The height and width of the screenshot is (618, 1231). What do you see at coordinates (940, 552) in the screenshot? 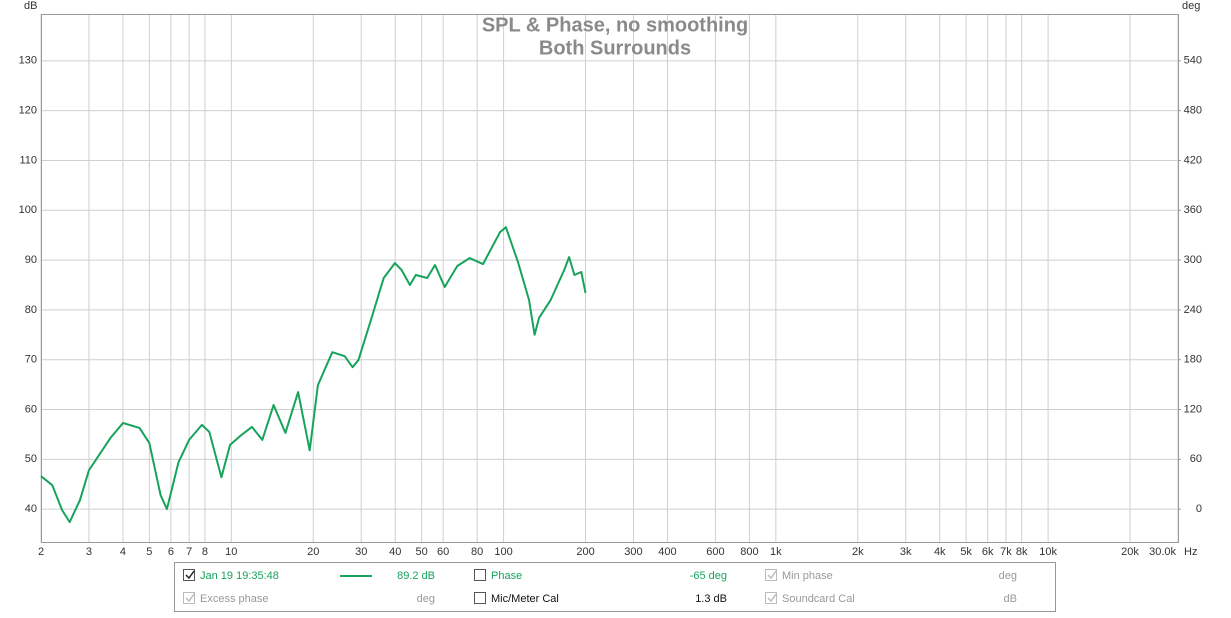
I see `x-tick-label: 4k` at bounding box center [940, 552].